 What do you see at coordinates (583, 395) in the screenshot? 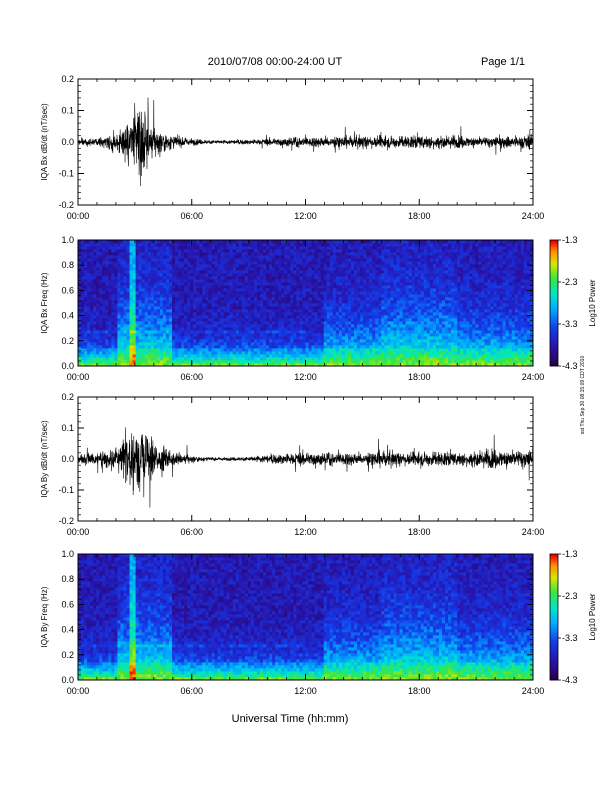
I see `side-stamp: sst Thu Sep 30 08:15:09 CDT 2010` at bounding box center [583, 395].